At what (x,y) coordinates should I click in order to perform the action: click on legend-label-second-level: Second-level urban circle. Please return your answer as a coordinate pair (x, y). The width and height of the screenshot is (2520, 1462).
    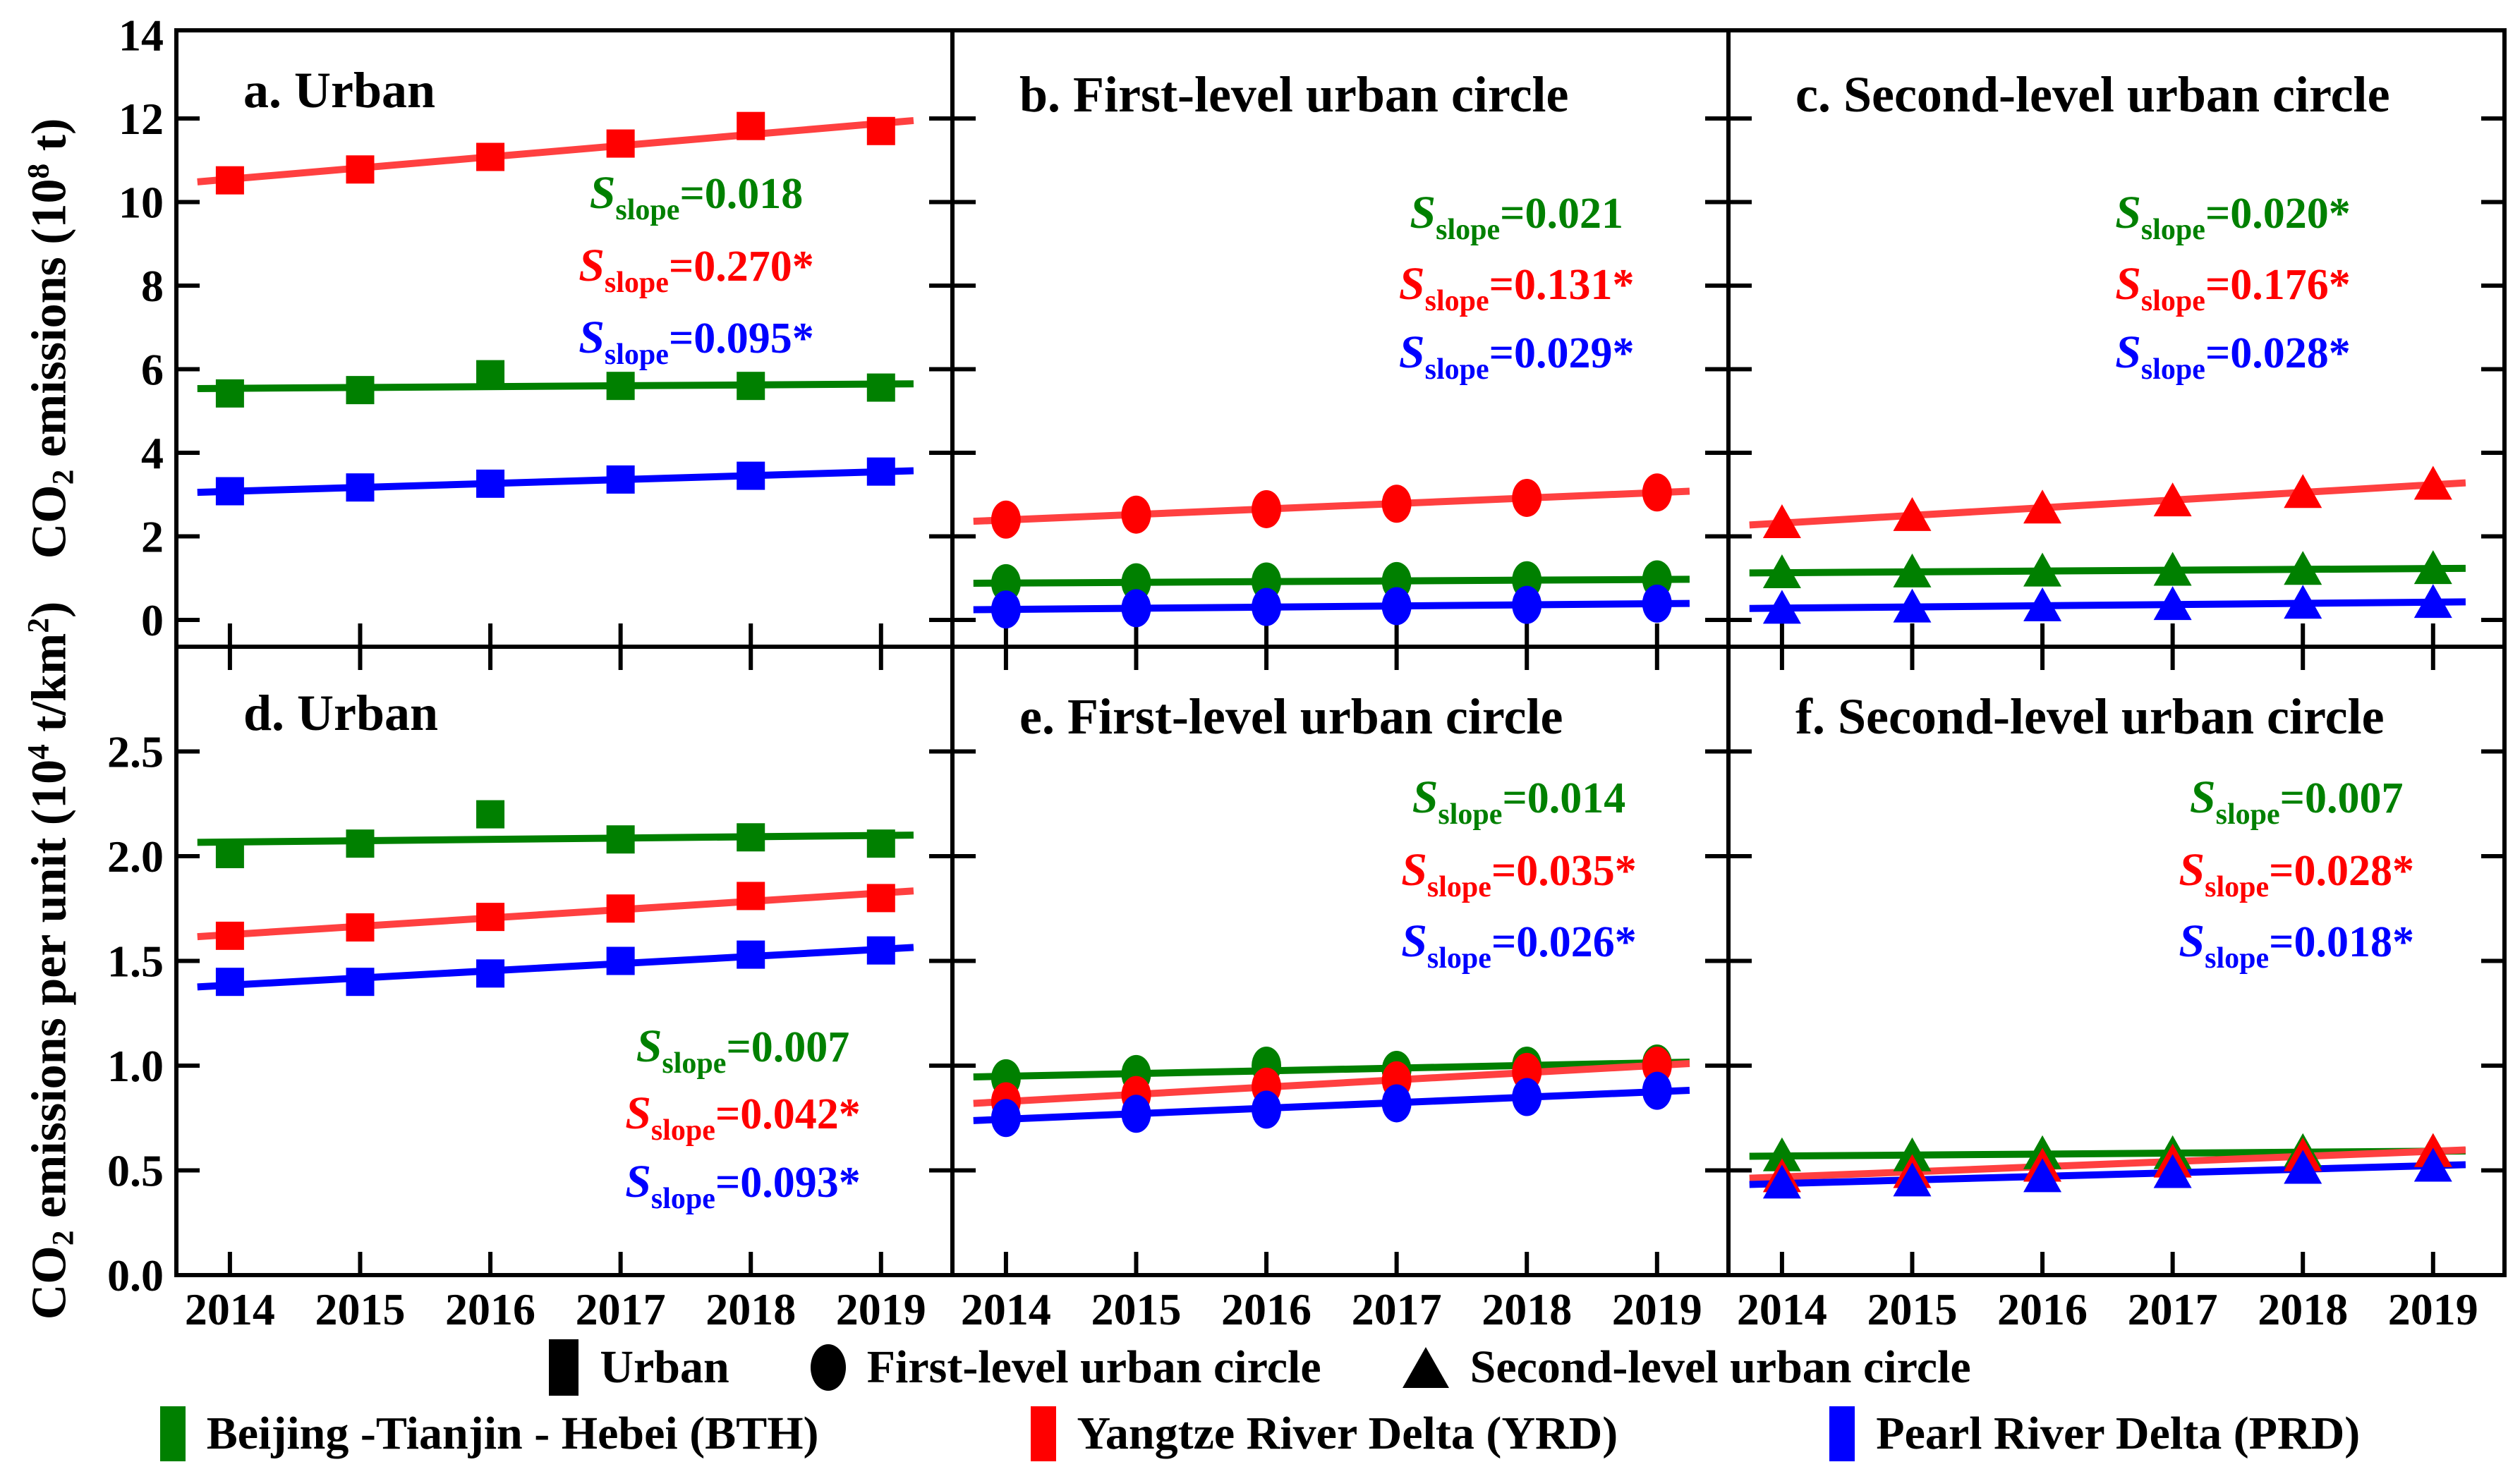
    Looking at the image, I should click on (1721, 1367).